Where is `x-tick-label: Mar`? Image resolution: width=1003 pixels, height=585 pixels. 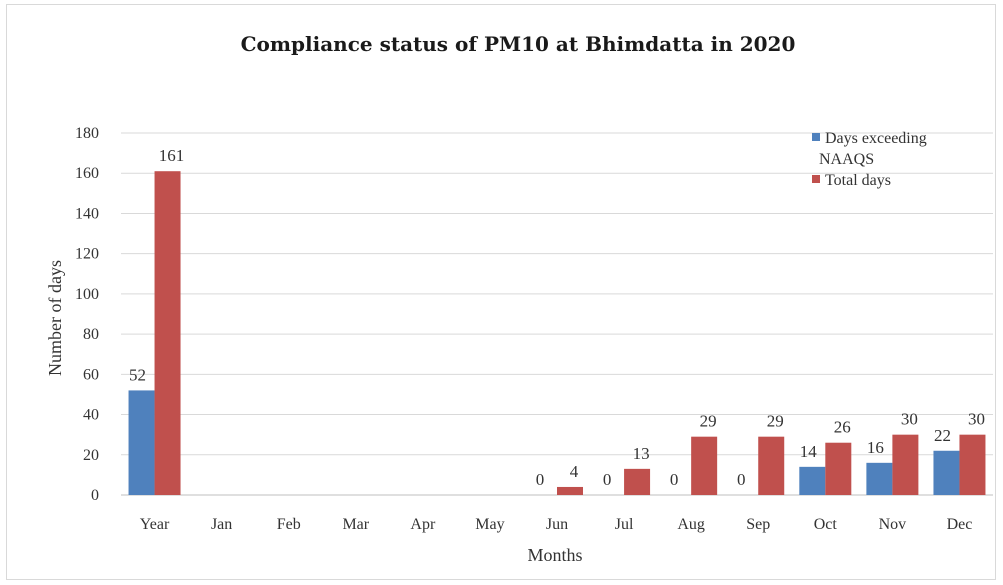
x-tick-label: Mar is located at coordinates (355, 524).